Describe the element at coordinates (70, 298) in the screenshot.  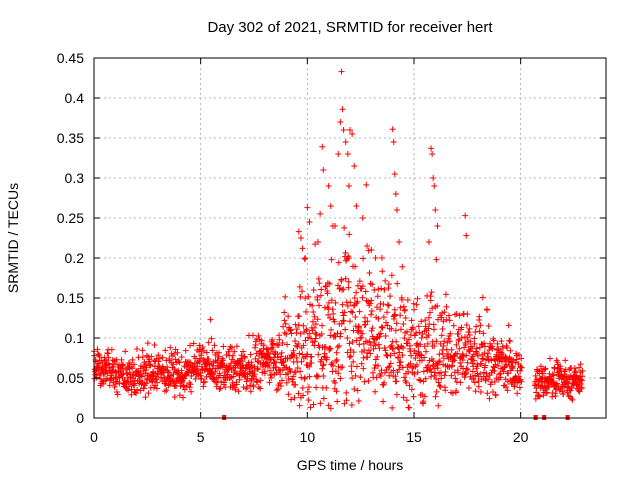
I see `y-tick-label: 0.15` at that location.